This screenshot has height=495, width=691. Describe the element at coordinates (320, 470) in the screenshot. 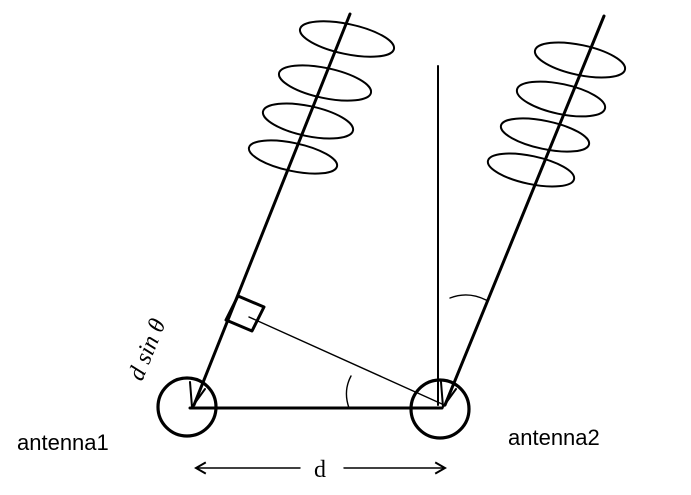

I see `spacing-label: d` at that location.